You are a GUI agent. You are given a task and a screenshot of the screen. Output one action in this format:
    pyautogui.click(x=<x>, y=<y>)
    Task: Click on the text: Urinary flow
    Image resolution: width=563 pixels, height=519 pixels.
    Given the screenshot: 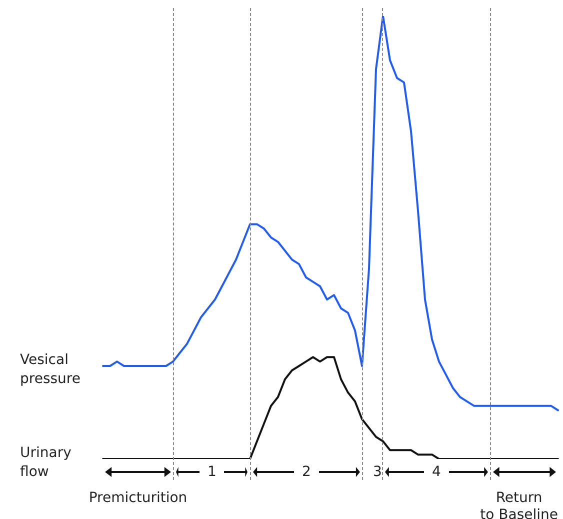 What is the action you would take?
    pyautogui.click(x=46, y=462)
    